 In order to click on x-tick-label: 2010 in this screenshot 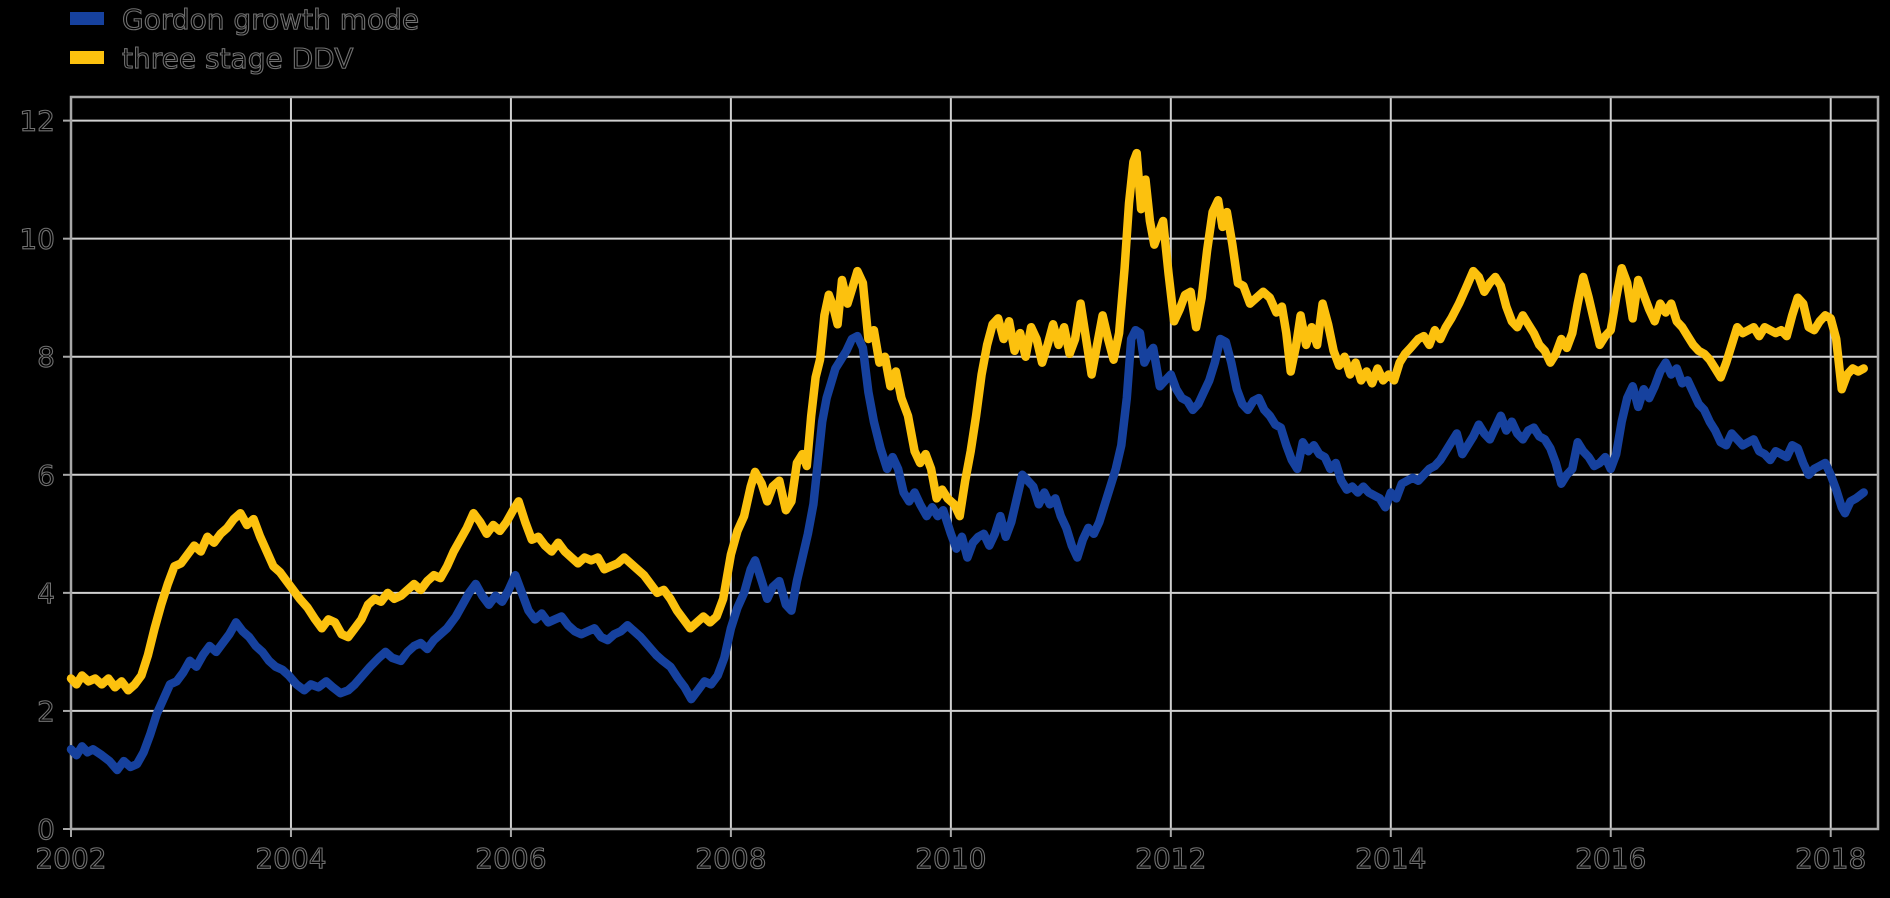, I will do `click(950, 858)`.